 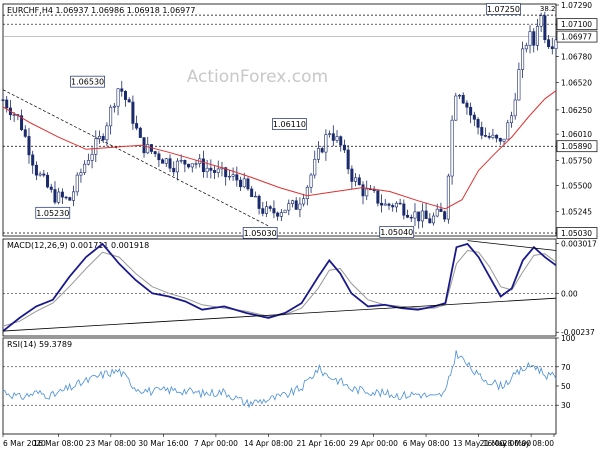 I want to click on level-label-text: 1.05230, so click(x=52, y=213).